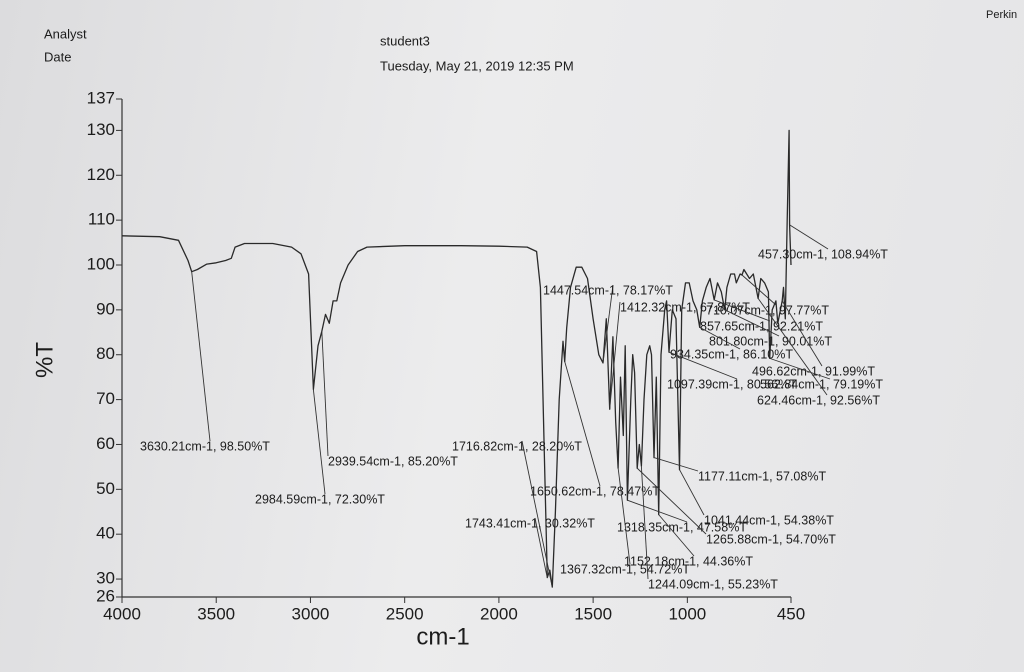 The image size is (1024, 672). Describe the element at coordinates (405, 40) in the screenshot. I see `sample-name: student3` at that location.